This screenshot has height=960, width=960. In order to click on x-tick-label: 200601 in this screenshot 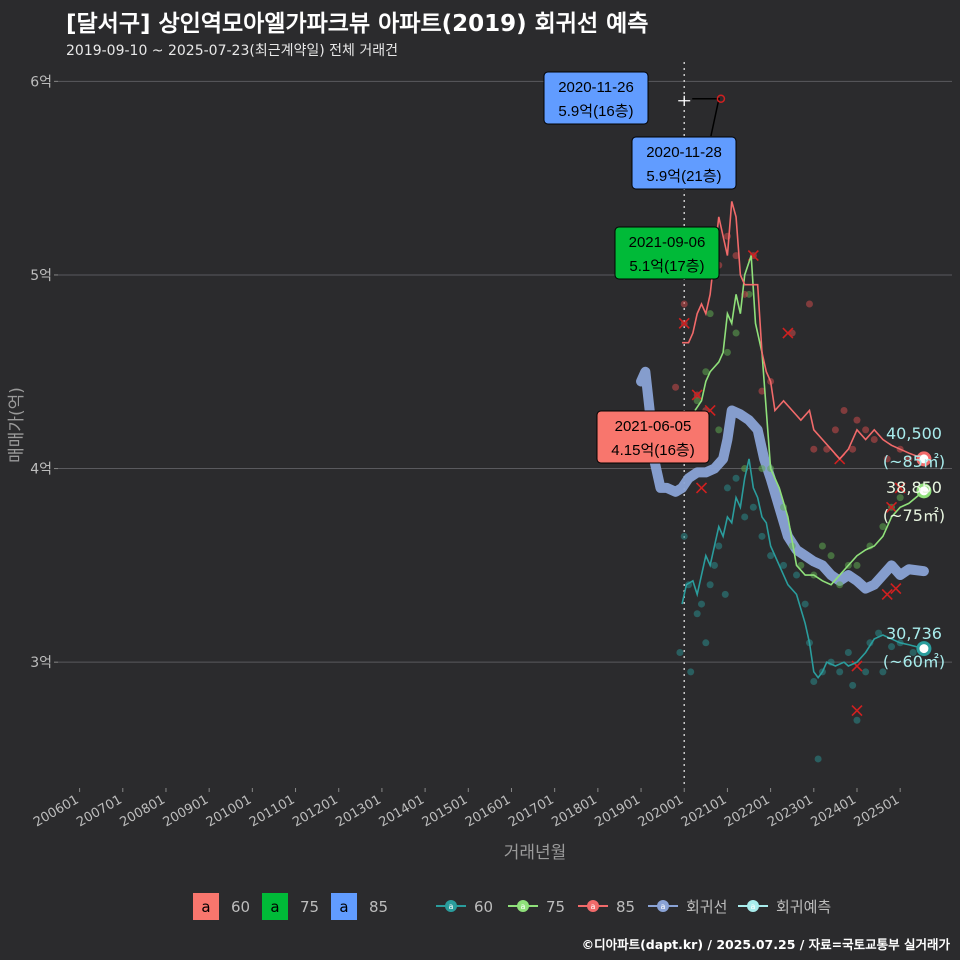, I will do `click(56, 811)`.